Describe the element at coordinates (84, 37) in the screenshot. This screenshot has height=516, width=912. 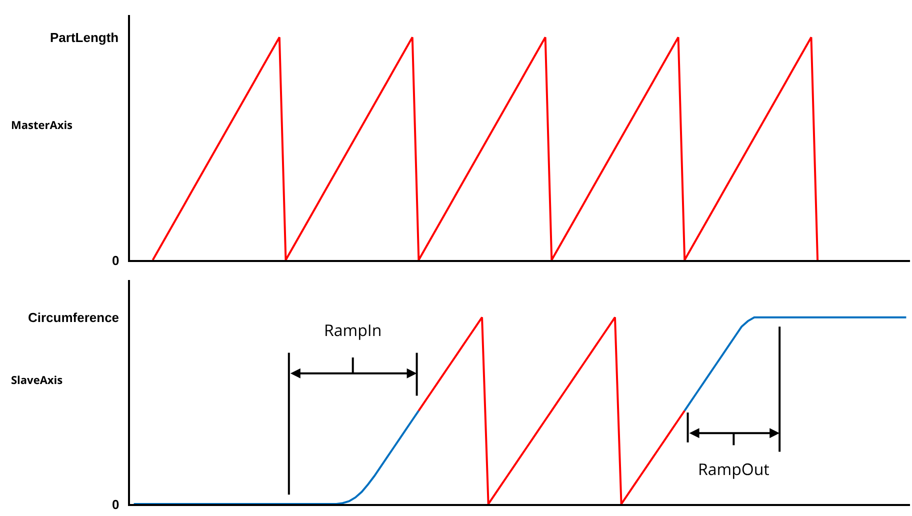
I see `text: PartLength` at that location.